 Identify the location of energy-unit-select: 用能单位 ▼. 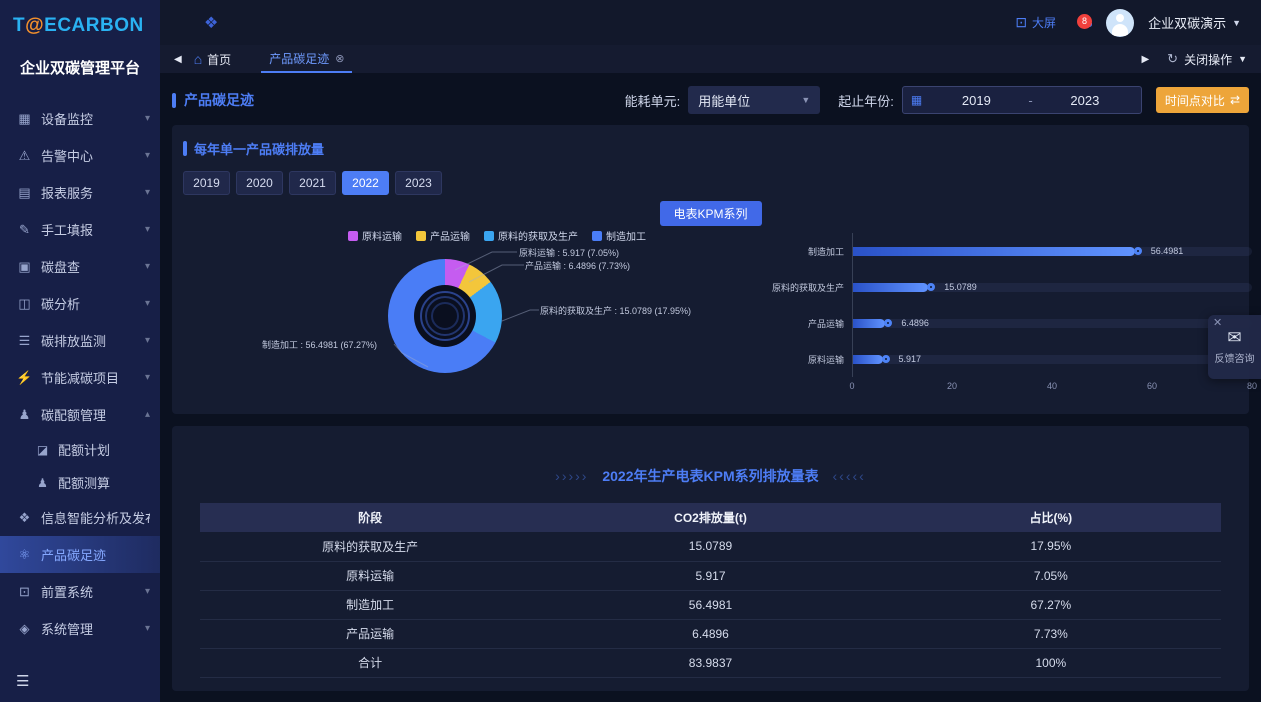
(754, 100).